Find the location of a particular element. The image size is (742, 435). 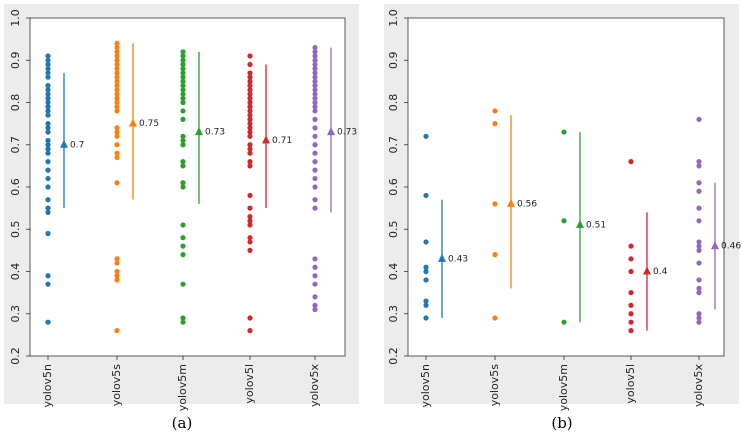

y-tick-label: 1.0 is located at coordinates (15, 18).